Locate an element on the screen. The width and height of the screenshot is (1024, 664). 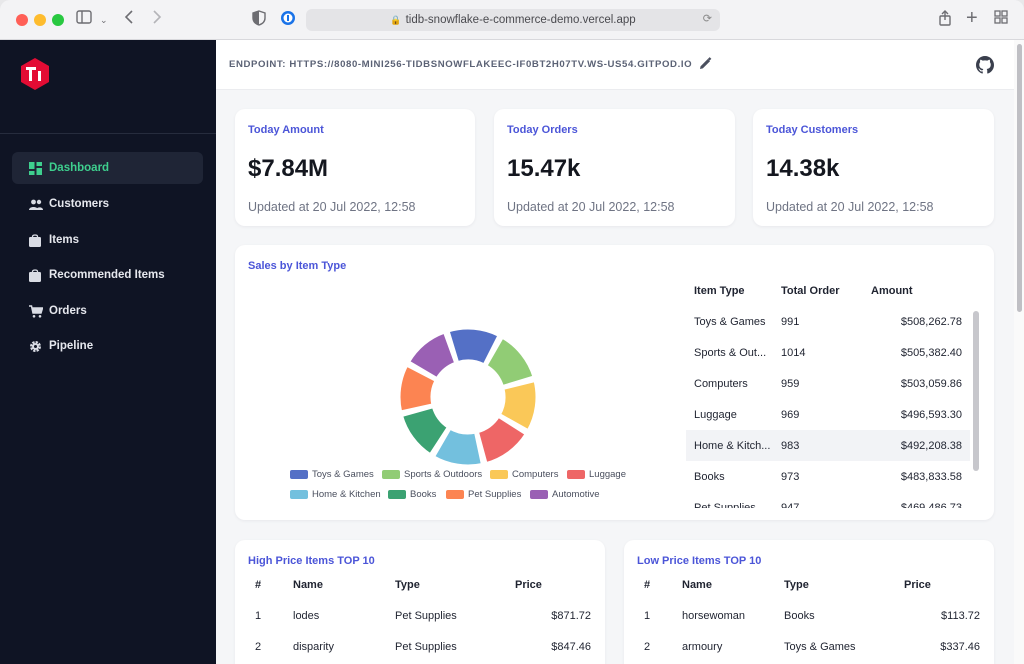
rank-cell: 1 is located at coordinates (647, 615).